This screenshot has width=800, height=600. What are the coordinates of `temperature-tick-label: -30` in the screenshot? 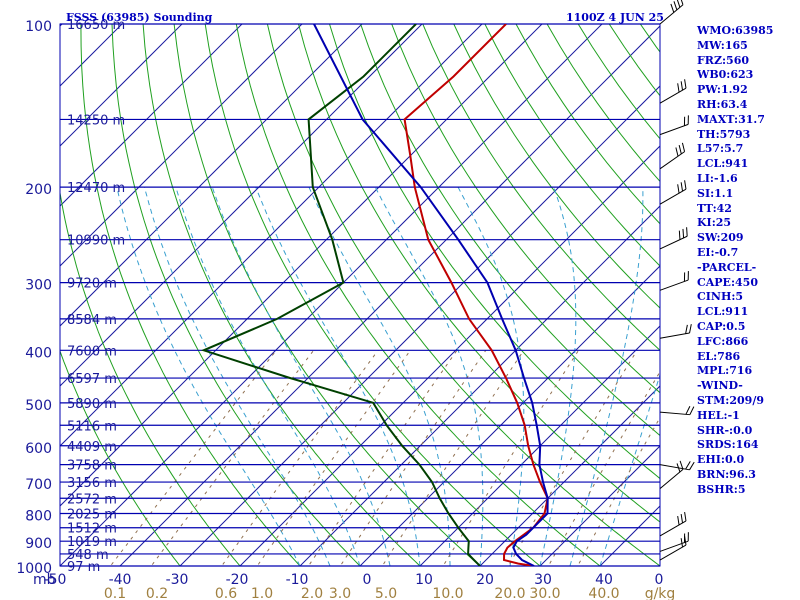 It's located at (177, 580).